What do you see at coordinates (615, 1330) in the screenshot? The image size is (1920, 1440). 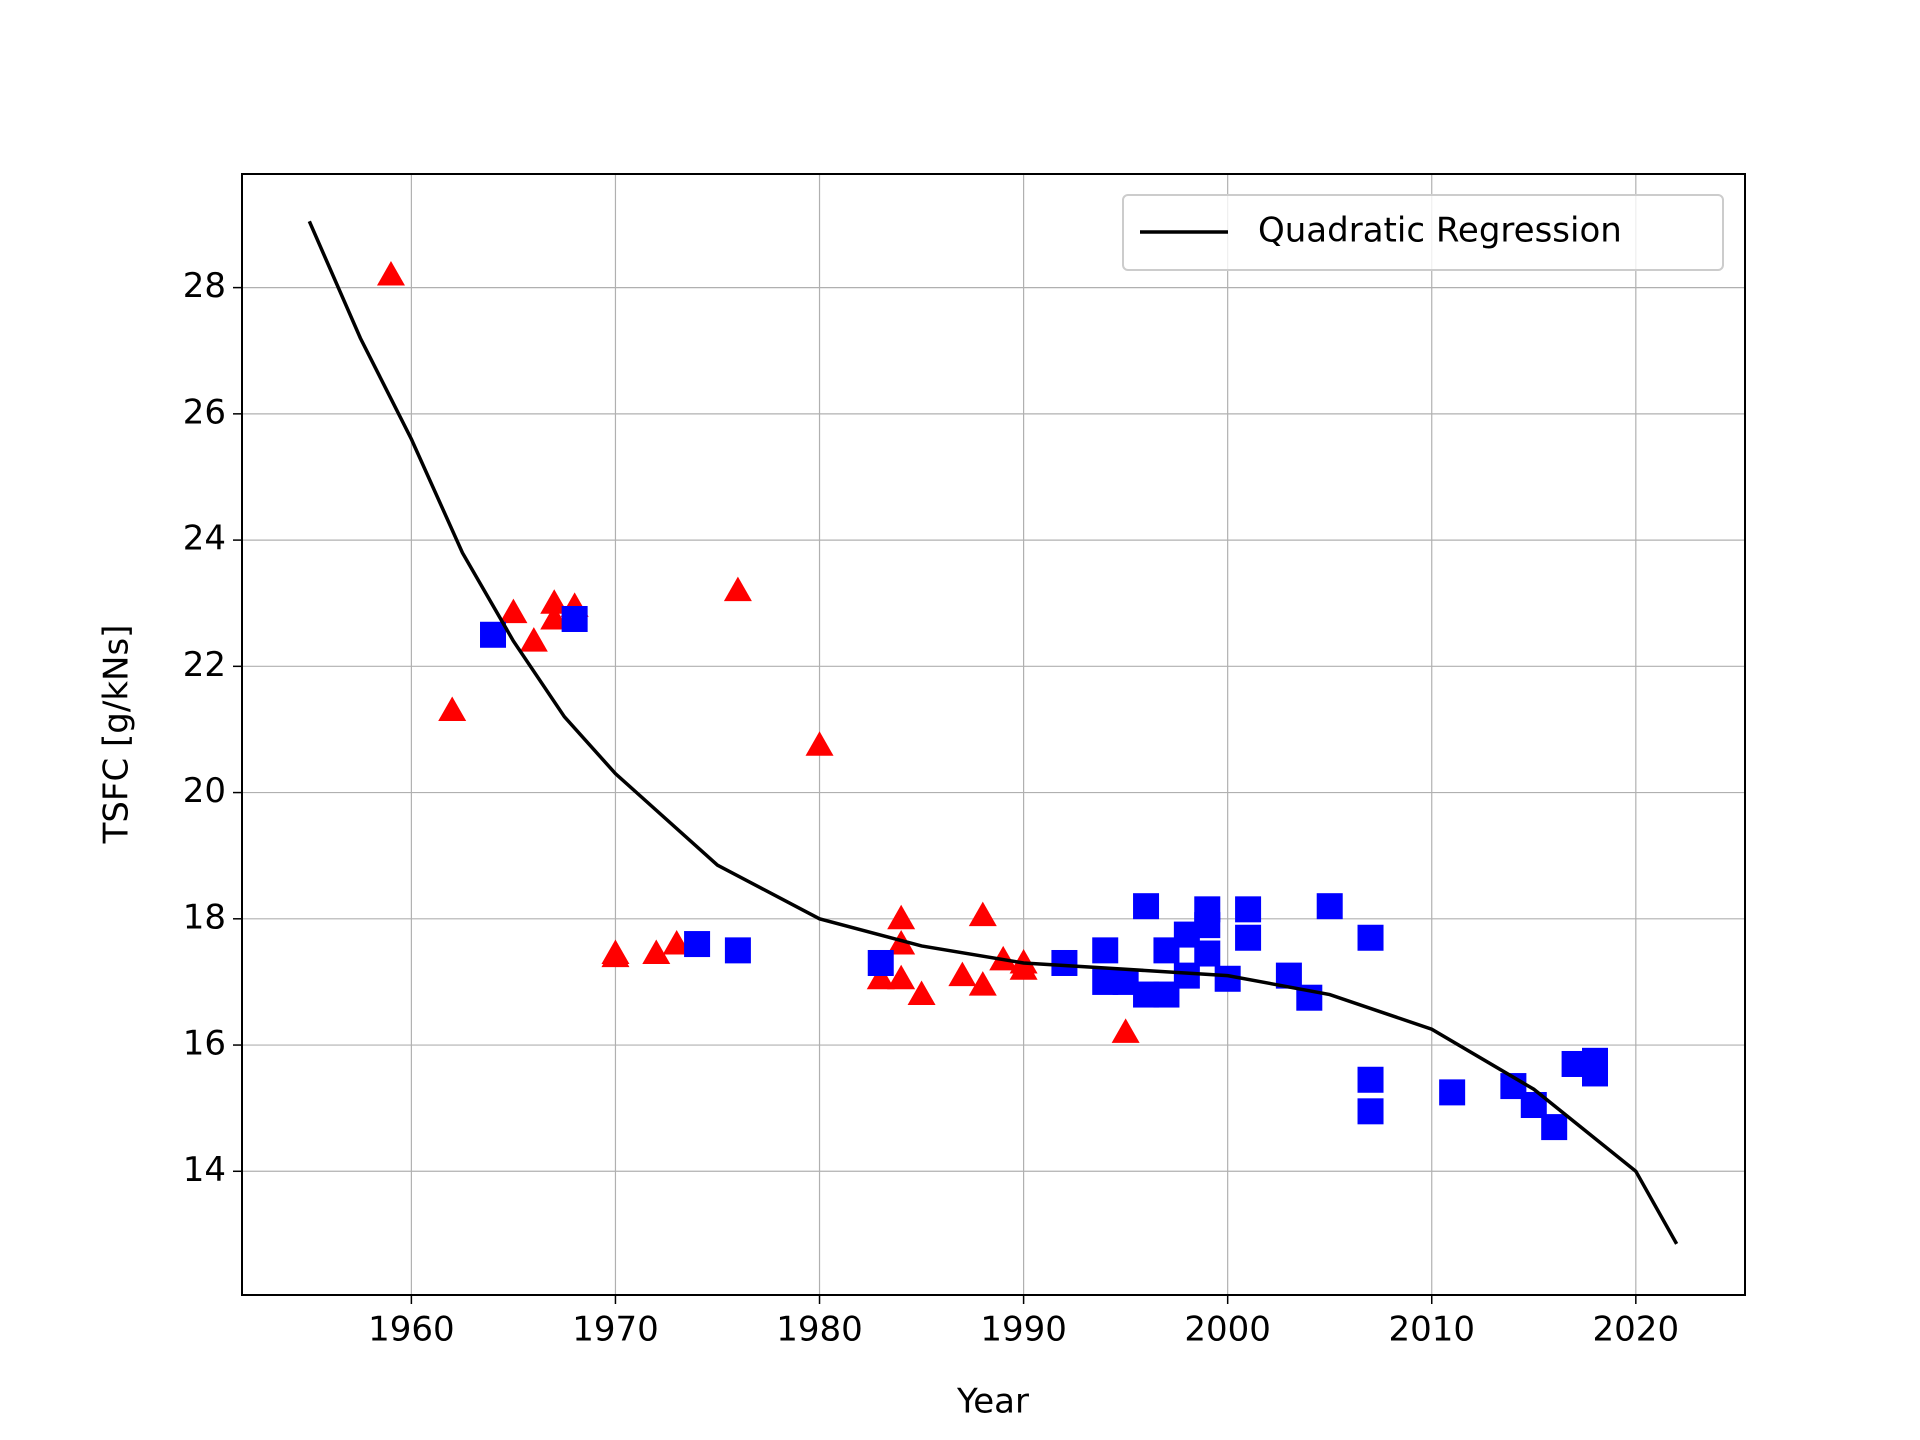 I see `x-tick-label: 1970` at bounding box center [615, 1330].